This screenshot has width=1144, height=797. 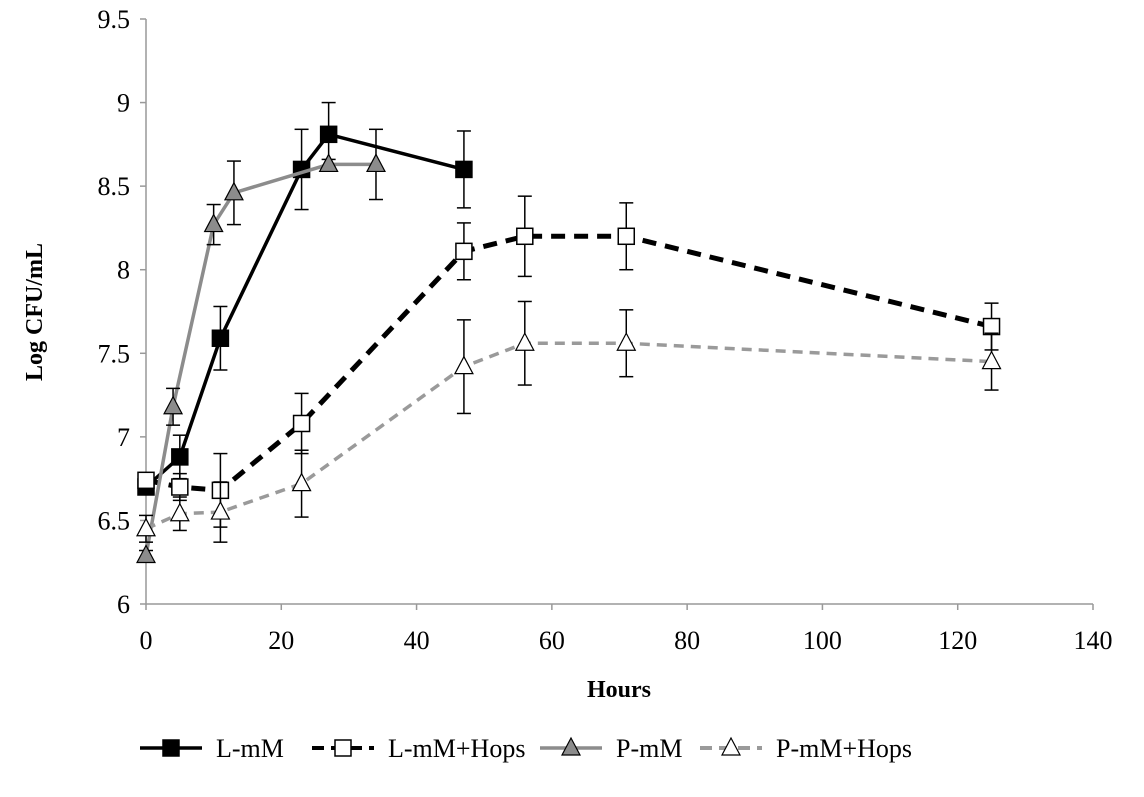 What do you see at coordinates (611, 748) in the screenshot?
I see `legend-item: P-mM` at bounding box center [611, 748].